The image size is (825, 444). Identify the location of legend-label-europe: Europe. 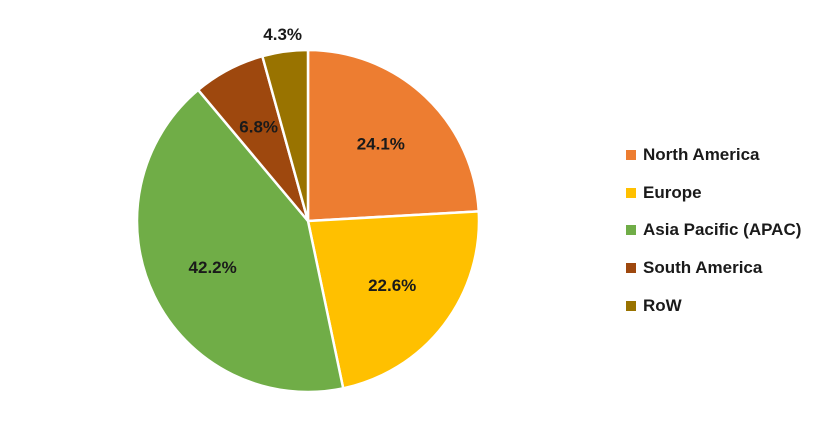
(672, 192).